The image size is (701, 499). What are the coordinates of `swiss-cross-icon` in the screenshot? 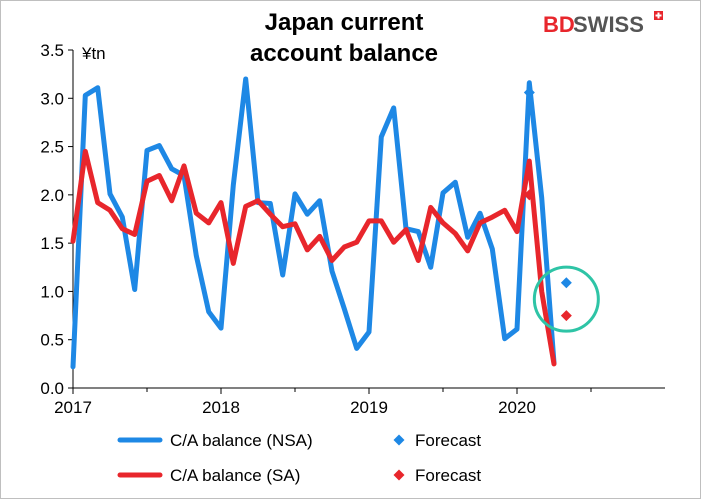 It's located at (658, 15).